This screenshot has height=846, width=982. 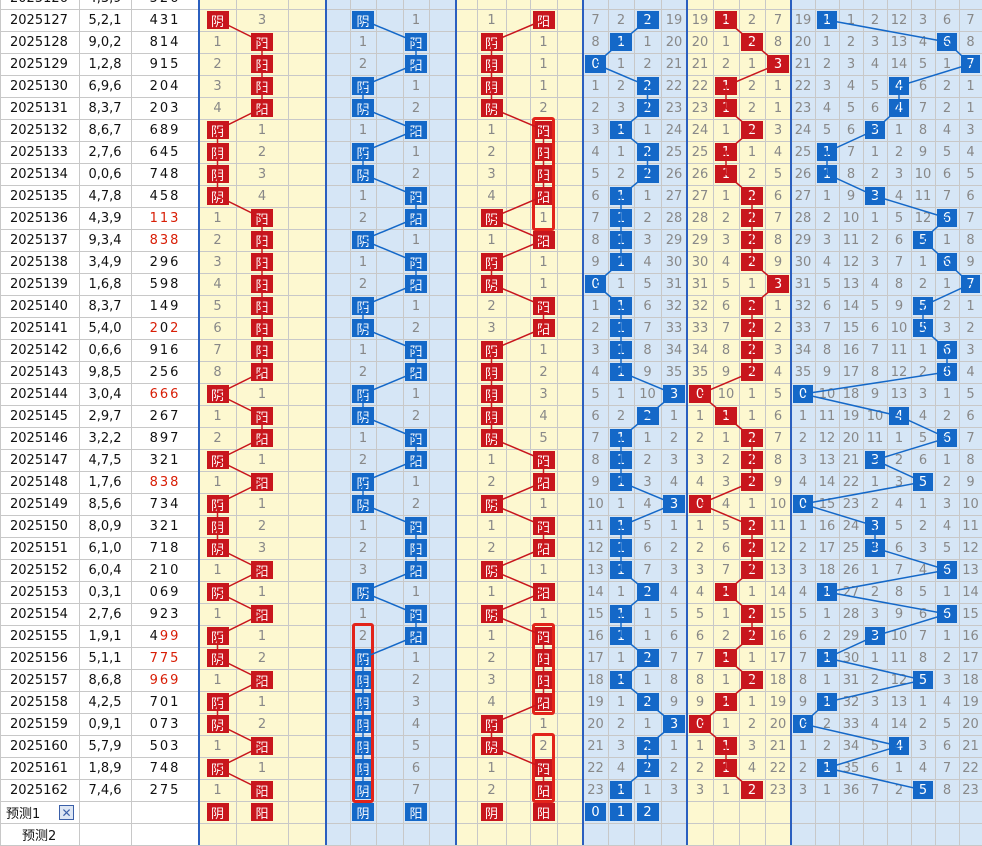 What do you see at coordinates (700, 64) in the screenshot?
I see `miss-count: 21` at bounding box center [700, 64].